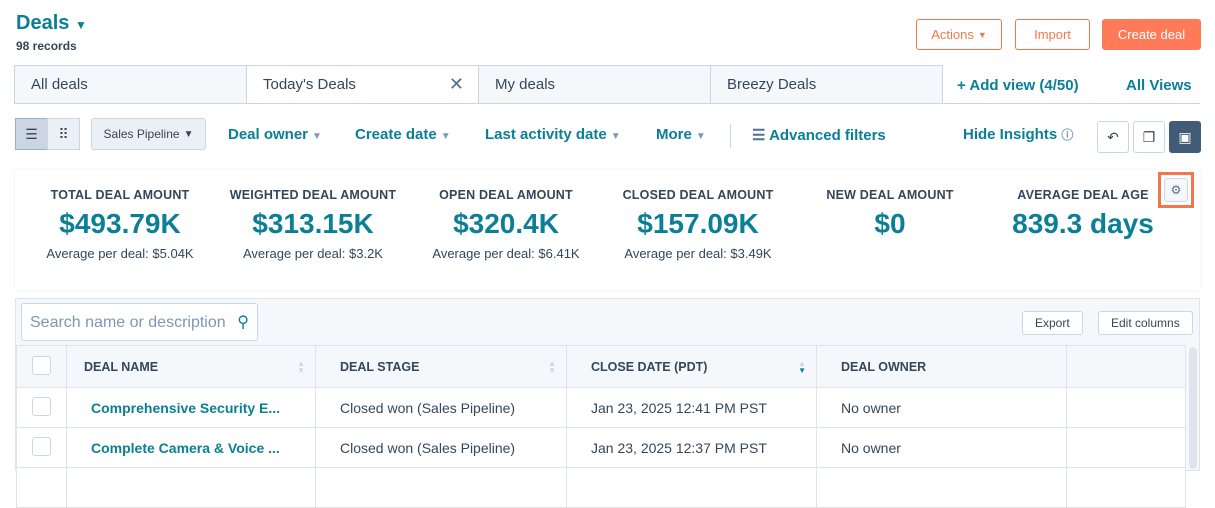 Image resolution: width=1215 pixels, height=508 pixels. Describe the element at coordinates (1126, 447) in the screenshot. I see `empty-cell` at that location.